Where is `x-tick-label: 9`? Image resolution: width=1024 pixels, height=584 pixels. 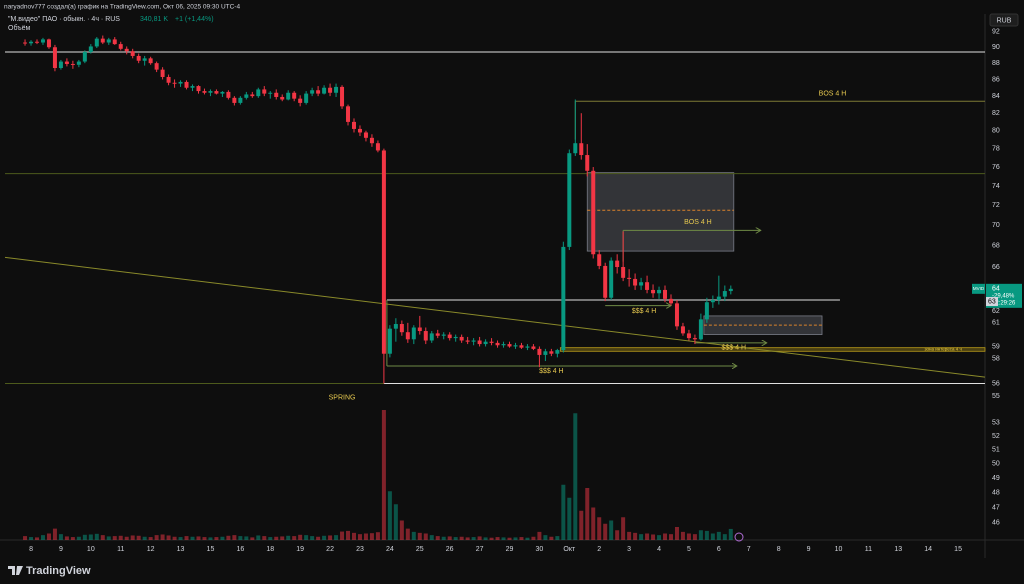
x-tick-label: 9 is located at coordinates (809, 549).